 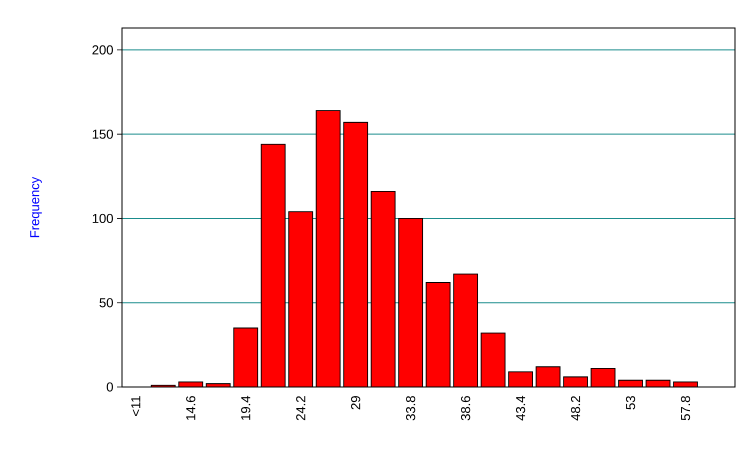 What do you see at coordinates (191, 408) in the screenshot?
I see `x-tick-label: 14.6` at bounding box center [191, 408].